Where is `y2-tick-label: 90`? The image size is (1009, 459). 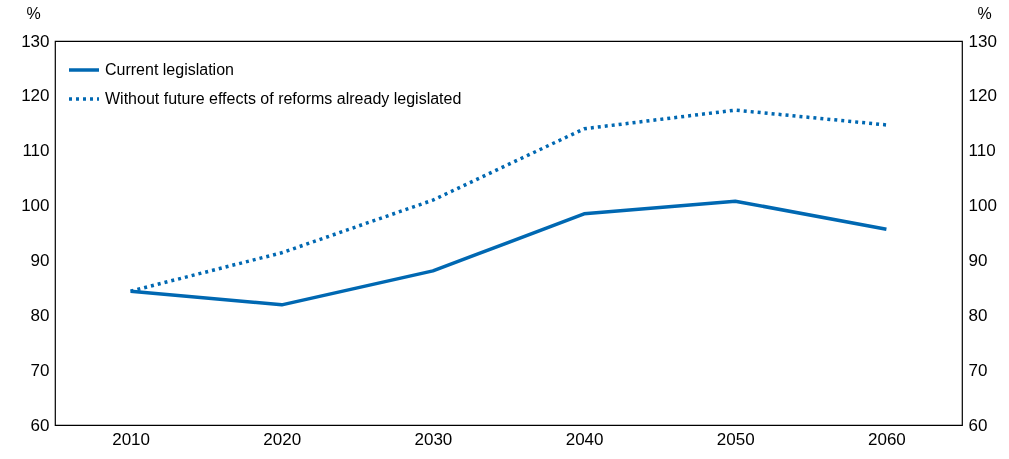
y2-tick-label: 90 is located at coordinates (978, 260).